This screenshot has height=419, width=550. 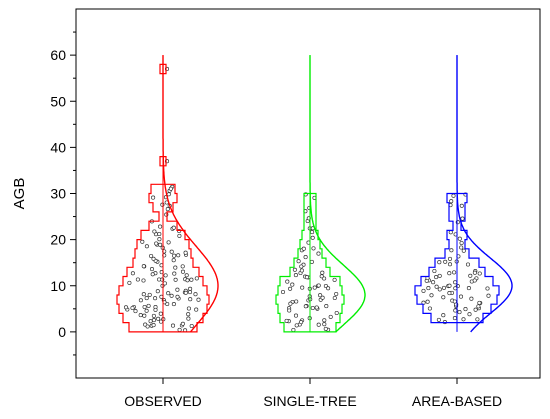 What do you see at coordinates (58, 240) in the screenshot?
I see `y-tick-label: 20` at bounding box center [58, 240].